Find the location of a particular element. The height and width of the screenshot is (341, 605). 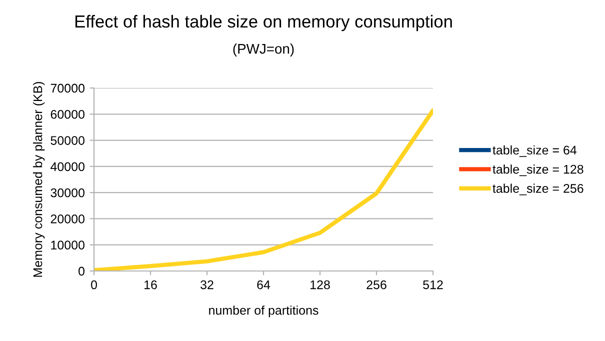

x-tick-label: 64 is located at coordinates (263, 285).